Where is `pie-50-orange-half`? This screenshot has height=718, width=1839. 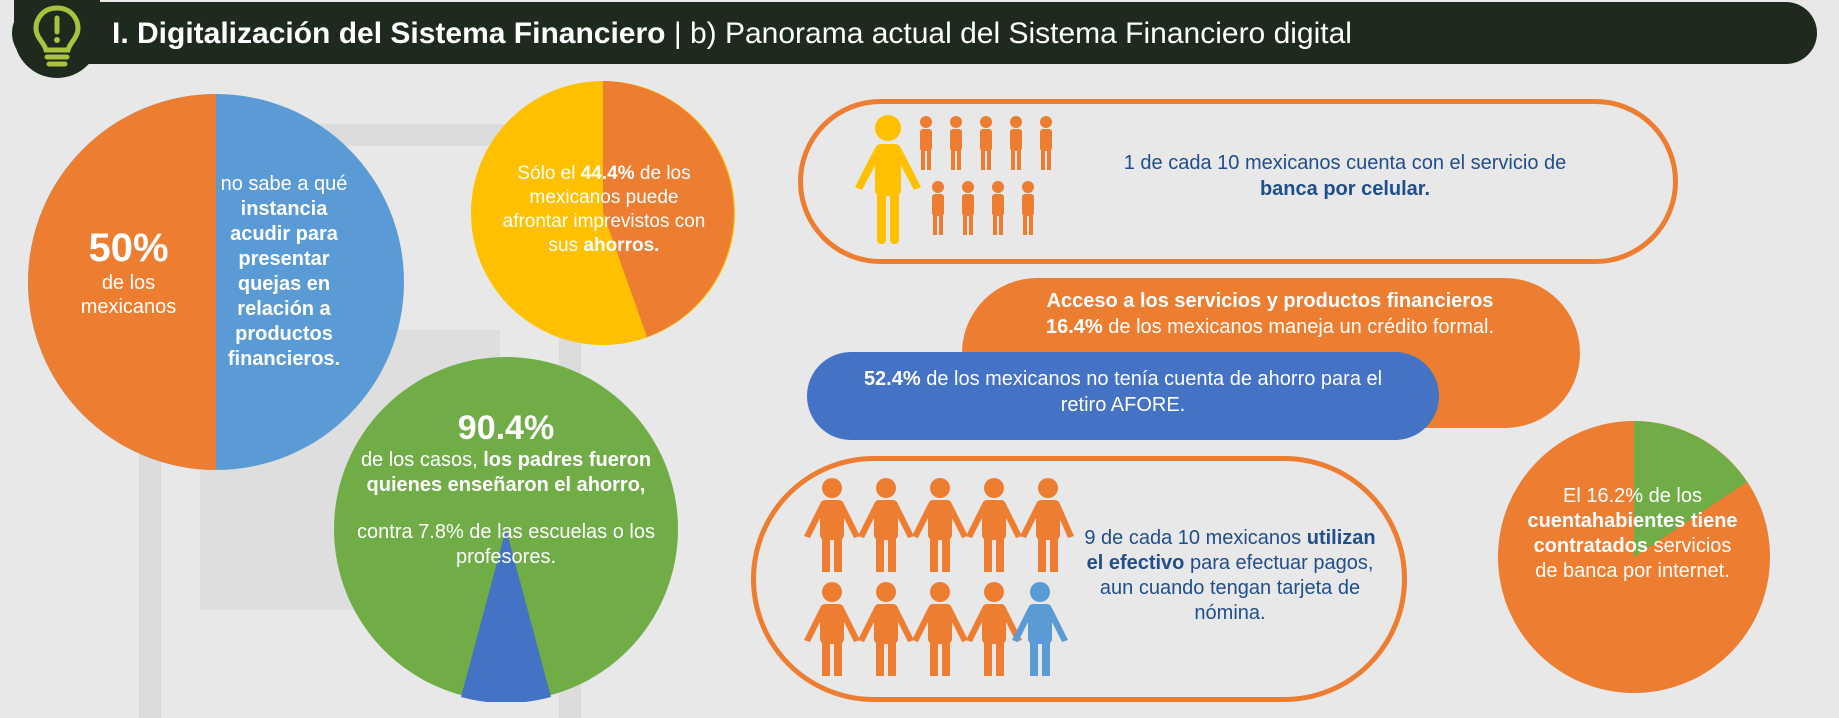 pie-50-orange-half is located at coordinates (122, 282).